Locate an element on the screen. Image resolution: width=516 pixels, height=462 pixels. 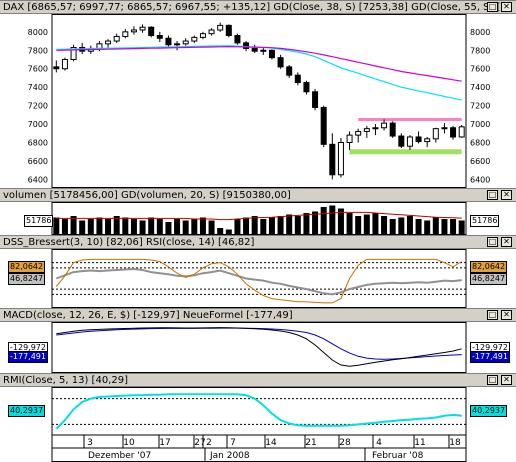
dax-y-tick-right: 7000 is located at coordinates (480, 124).